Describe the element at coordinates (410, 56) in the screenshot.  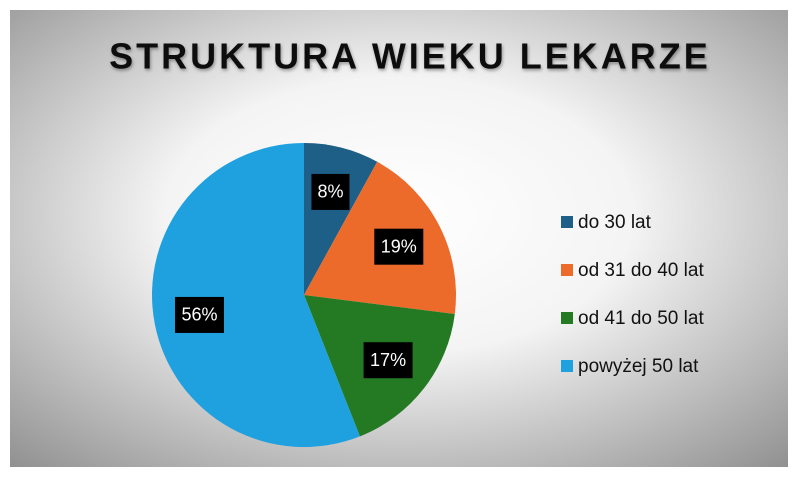
I see `chart-title: STRUKTURA WIEKU LEKARZE` at that location.